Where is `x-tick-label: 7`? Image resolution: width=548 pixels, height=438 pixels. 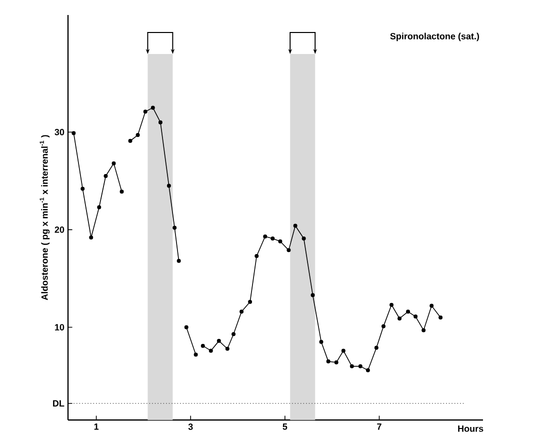
x-tick-label: 7 is located at coordinates (379, 427).